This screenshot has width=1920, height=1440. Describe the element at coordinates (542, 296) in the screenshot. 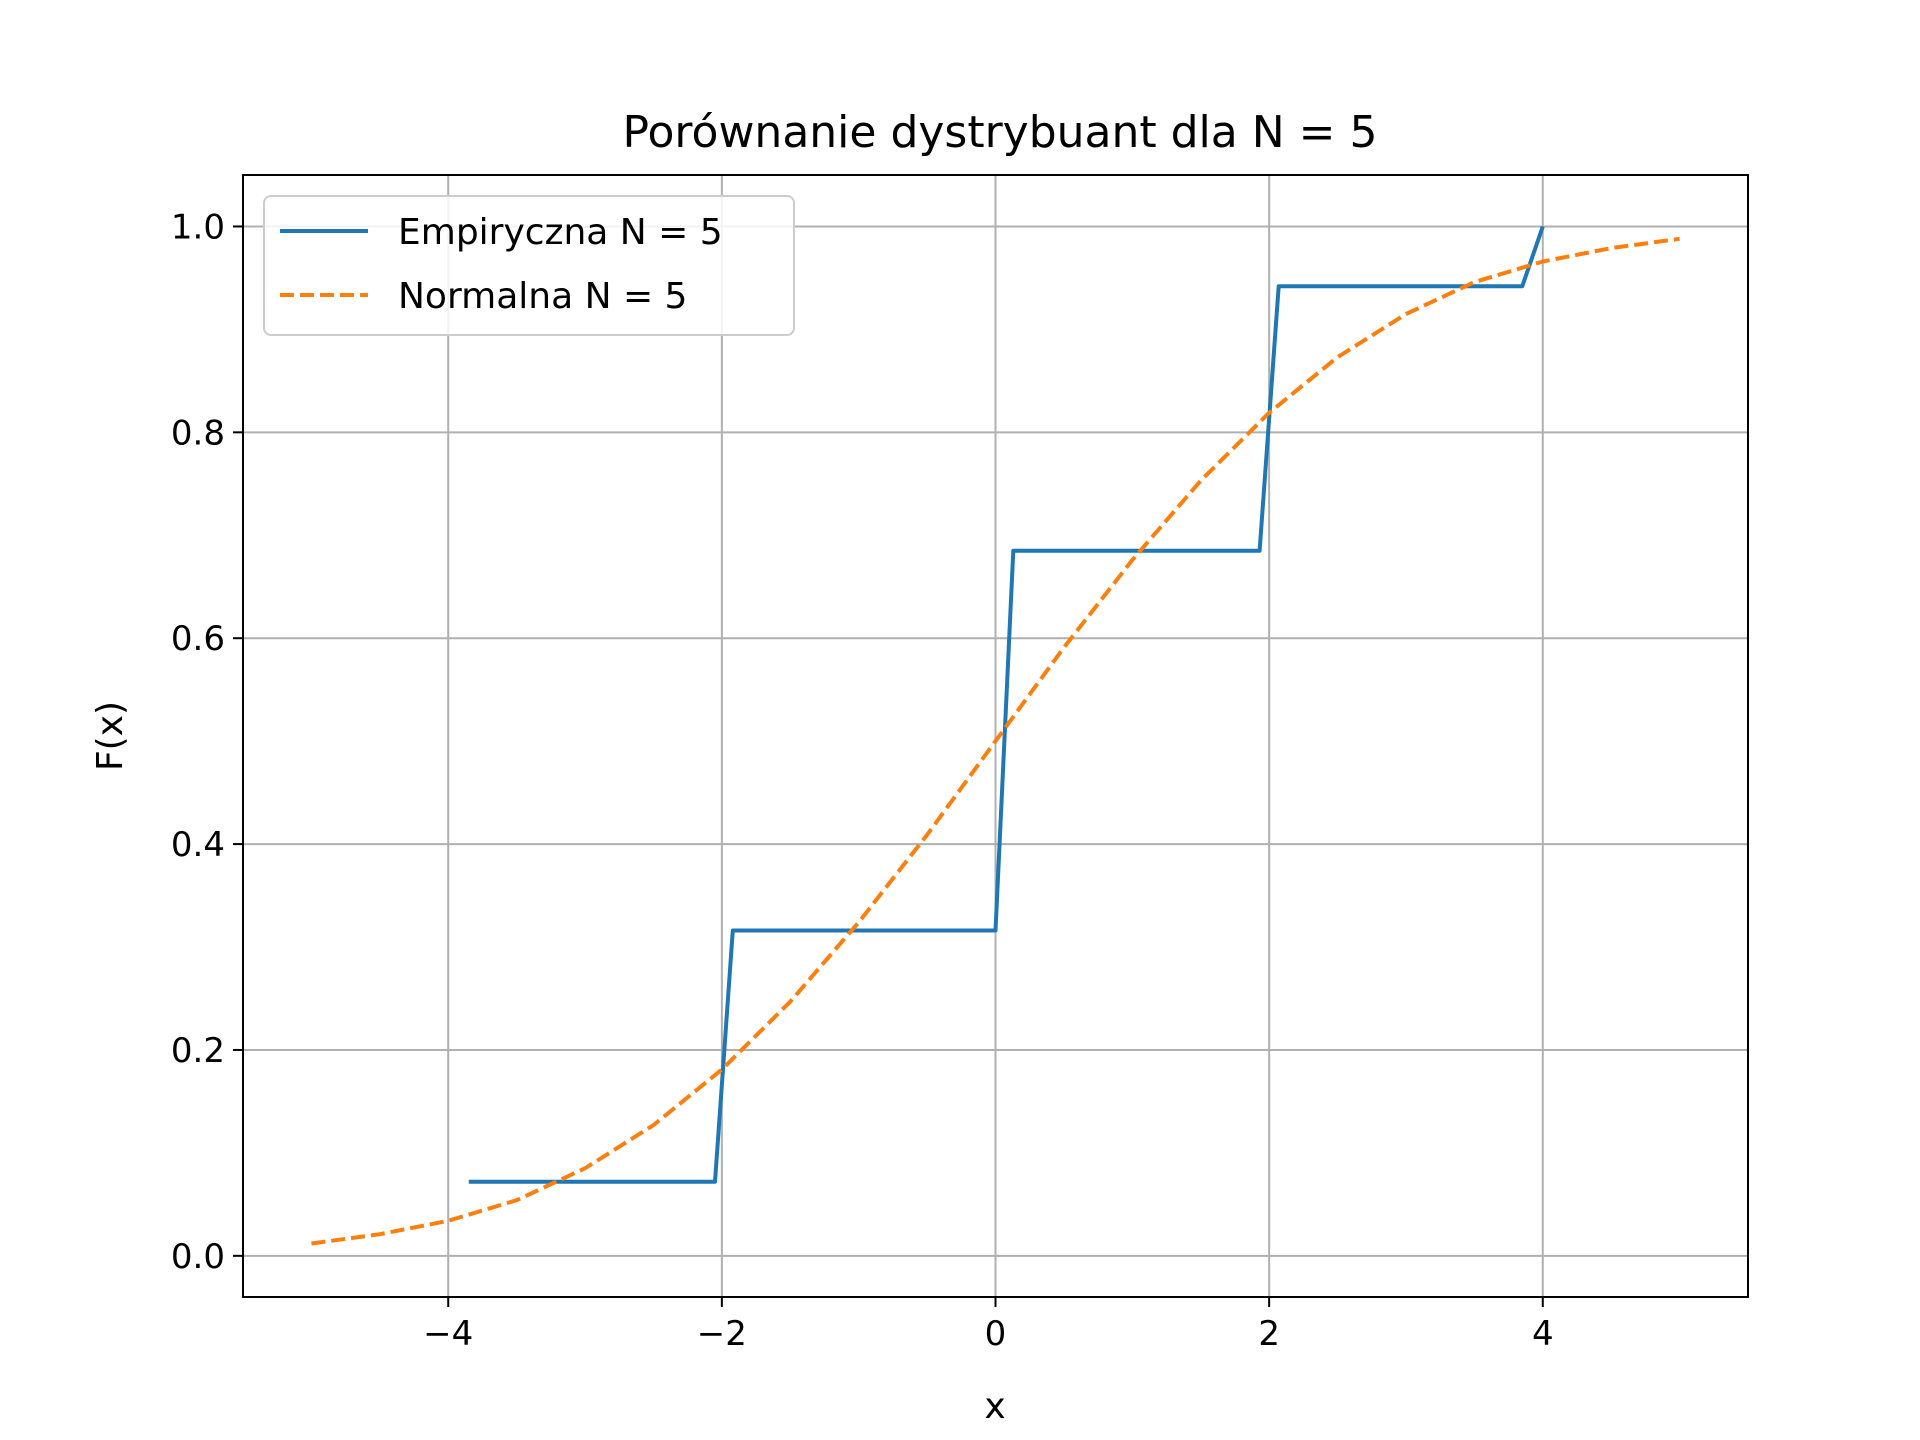

I see `legend-label-normalna: Normalna N = 5` at that location.